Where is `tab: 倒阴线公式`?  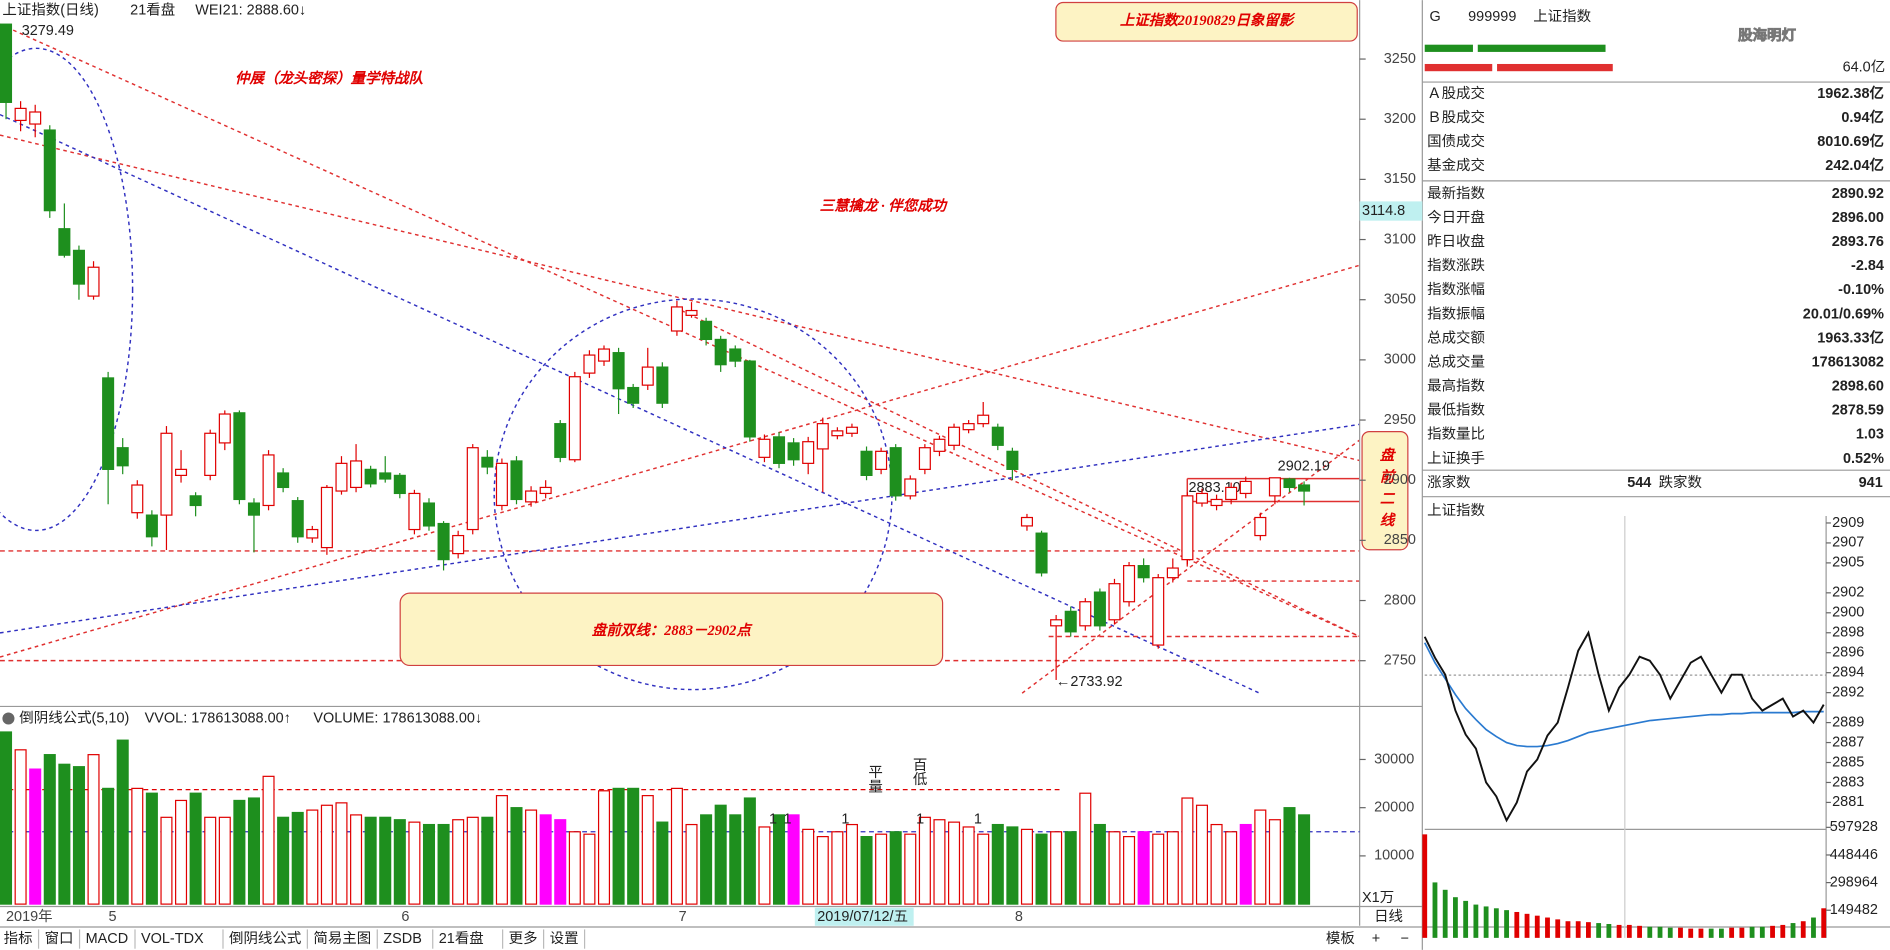
tab: 倒阴线公式 is located at coordinates (265, 938).